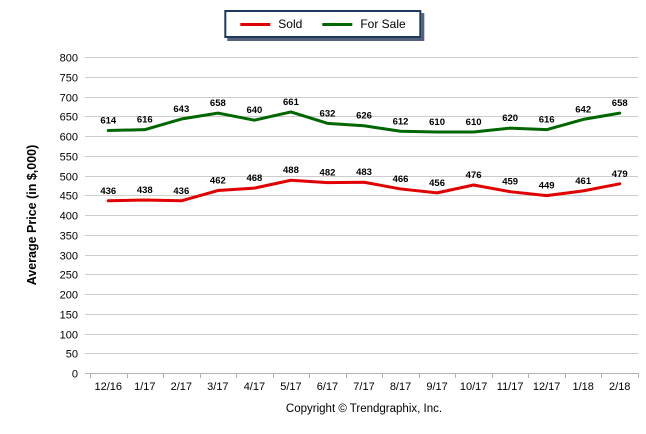 The width and height of the screenshot is (646, 434). Describe the element at coordinates (400, 387) in the screenshot. I see `x-tick-label: 8/17` at that location.